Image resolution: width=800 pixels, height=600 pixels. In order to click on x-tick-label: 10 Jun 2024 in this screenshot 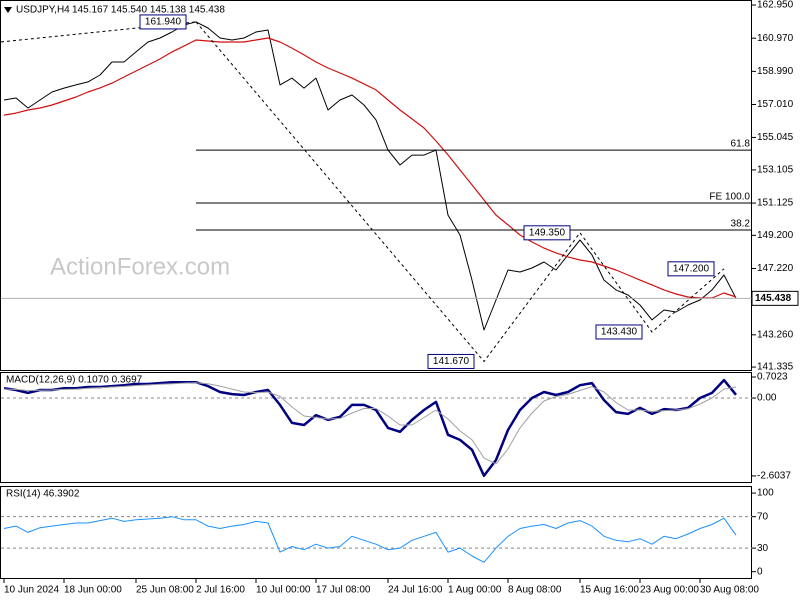, I will do `click(31, 590)`.